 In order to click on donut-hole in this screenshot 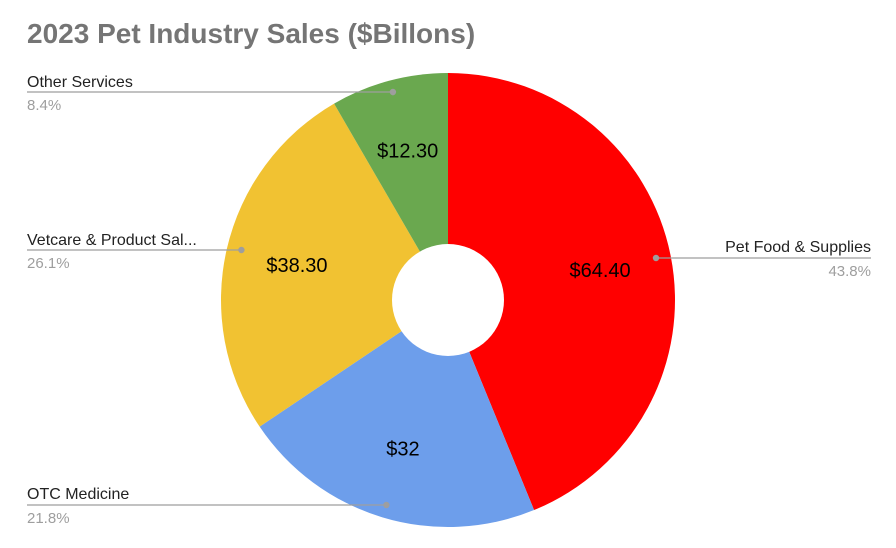, I will do `click(448, 300)`.